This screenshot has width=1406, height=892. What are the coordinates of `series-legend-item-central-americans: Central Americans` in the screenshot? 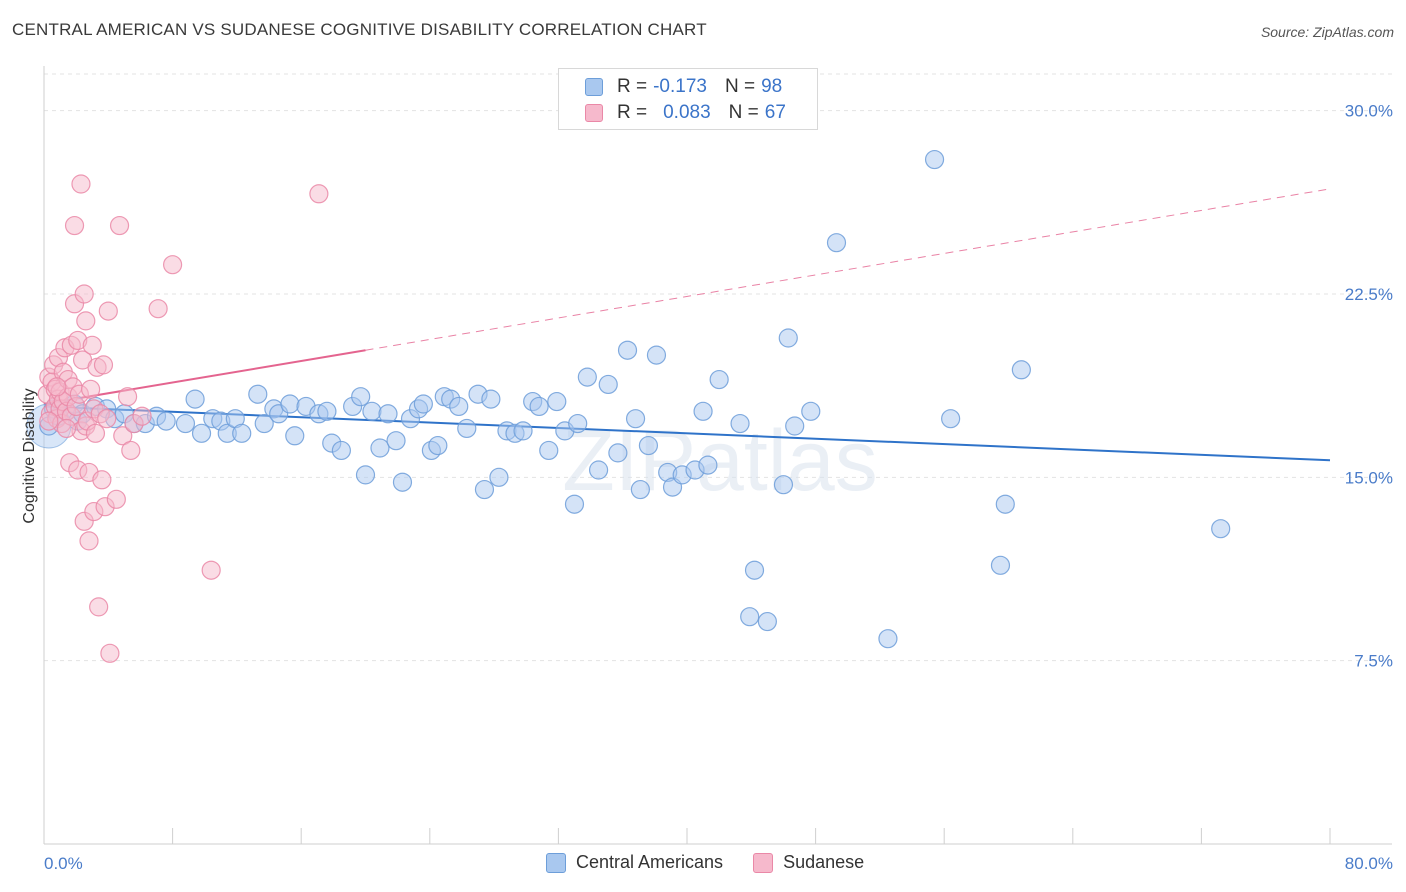 It's located at (634, 862).